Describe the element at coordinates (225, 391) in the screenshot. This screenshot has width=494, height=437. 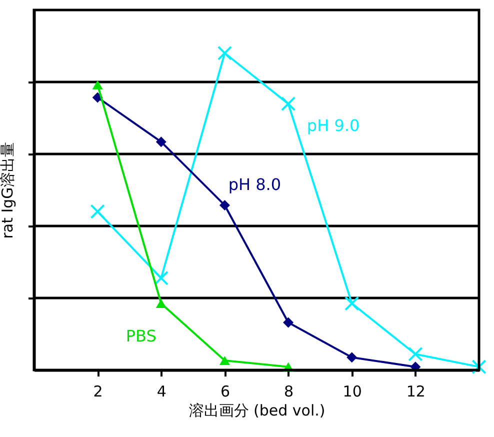
I see `x-tick-label: 6` at that location.